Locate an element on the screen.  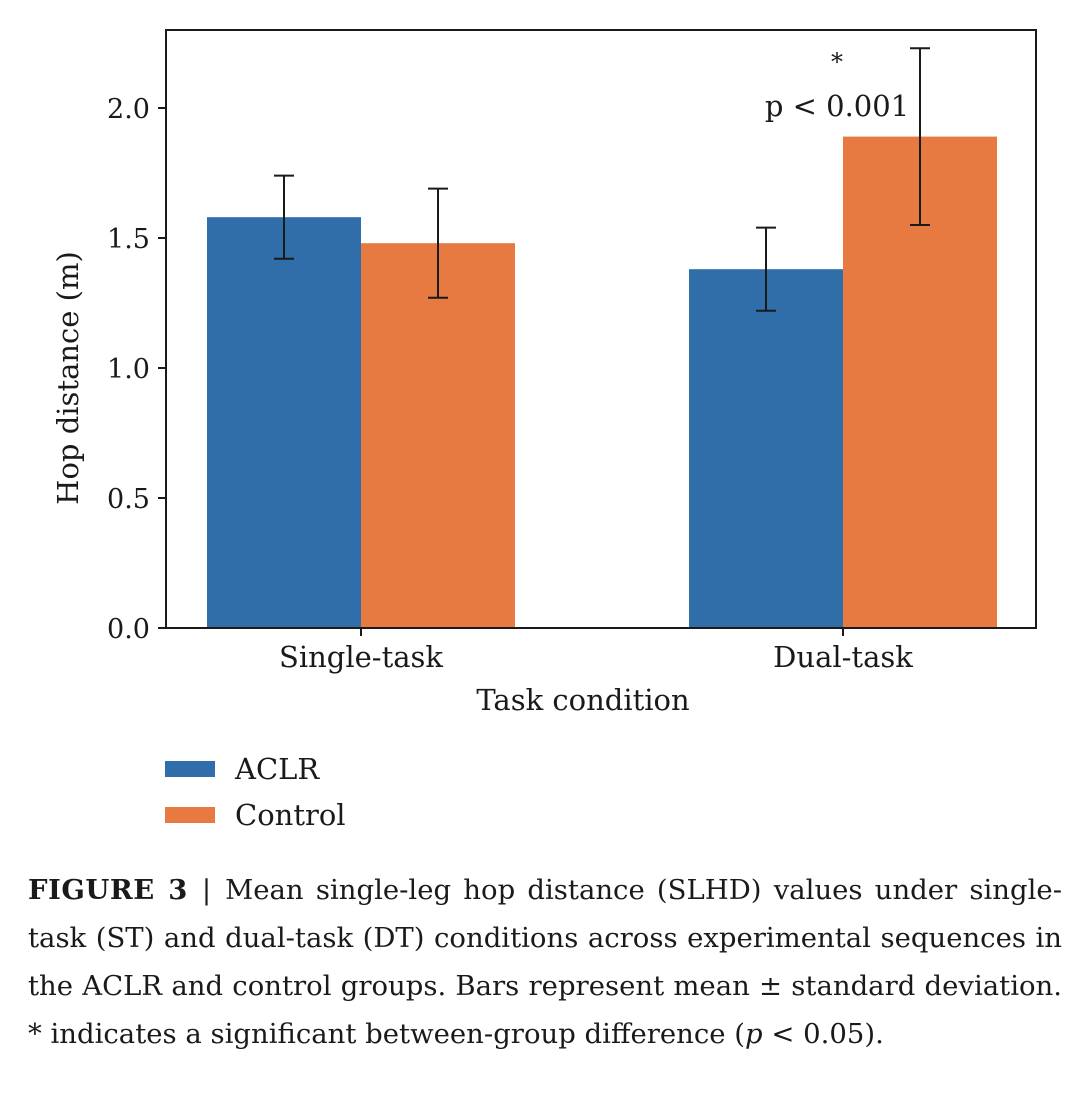
significance-p-value: p < 0.001 is located at coordinates (837, 106).